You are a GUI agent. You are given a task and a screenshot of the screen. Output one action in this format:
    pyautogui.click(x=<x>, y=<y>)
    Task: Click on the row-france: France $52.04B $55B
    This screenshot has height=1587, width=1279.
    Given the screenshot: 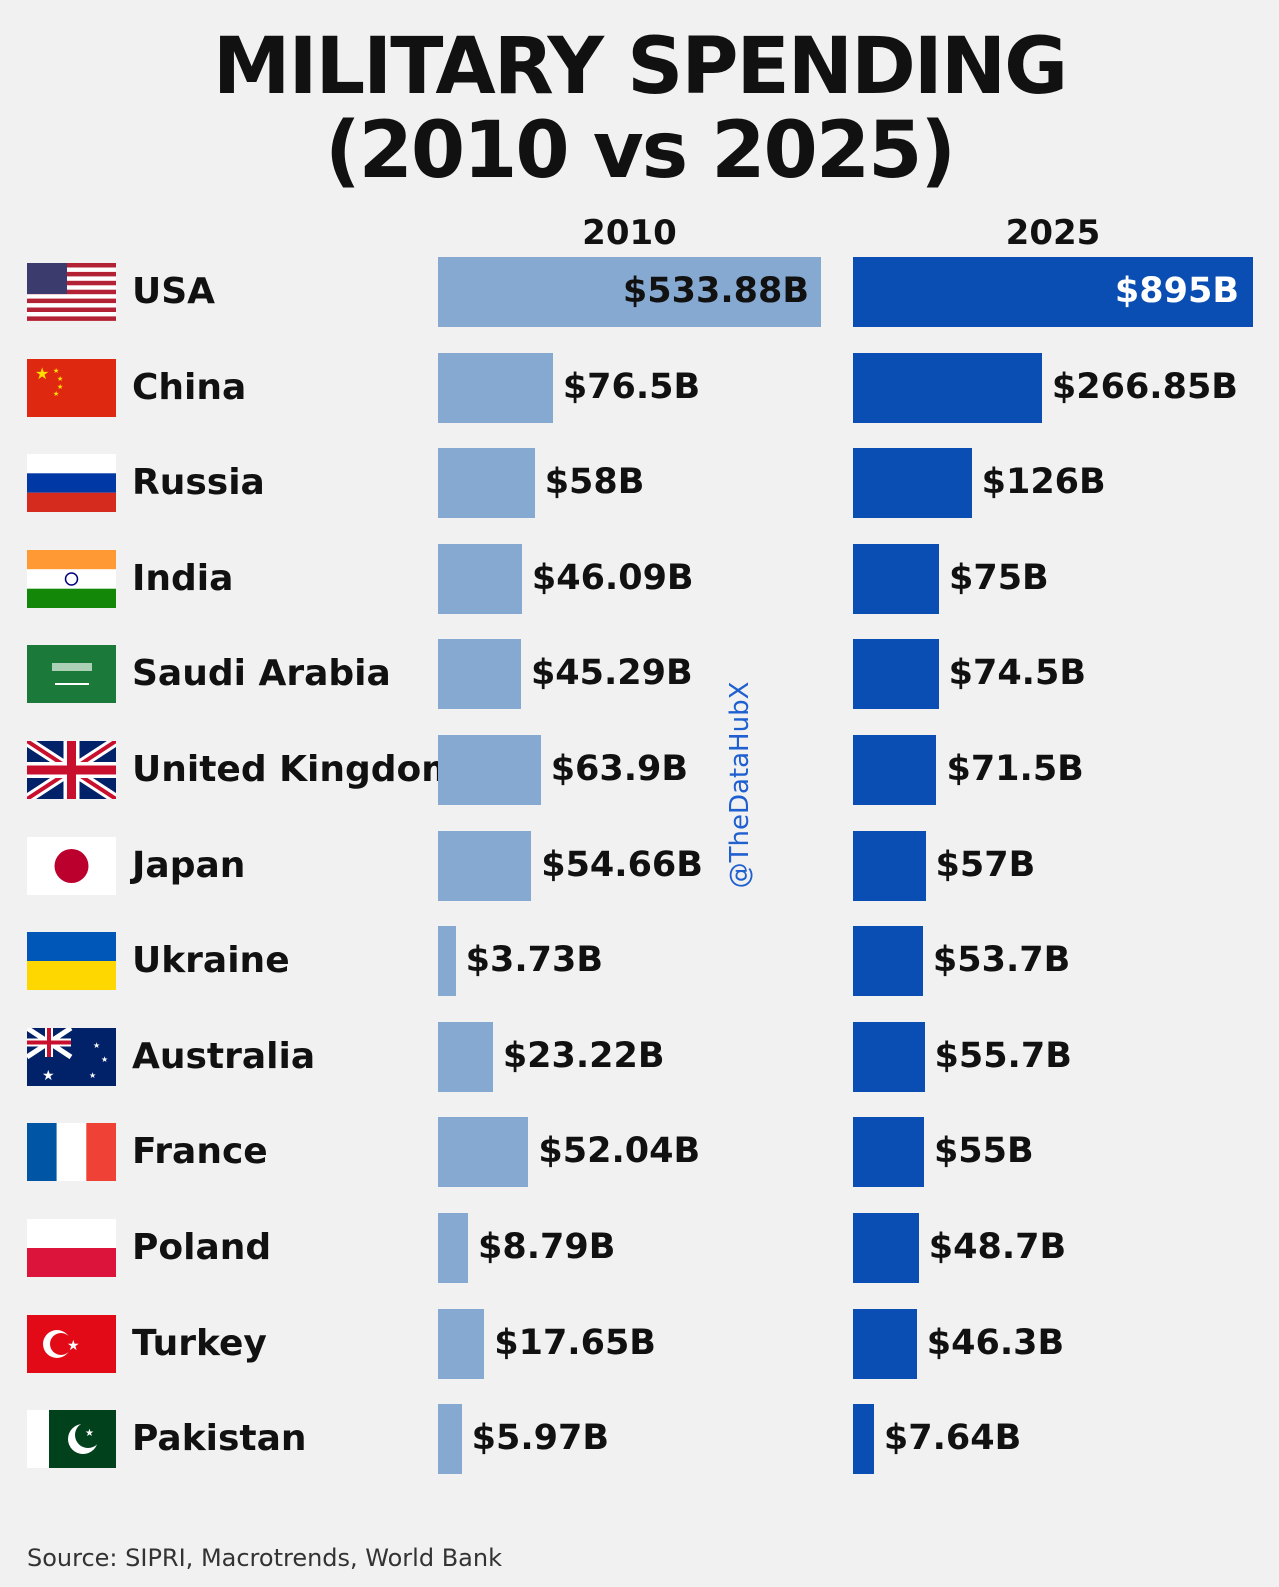 What is the action you would take?
    pyautogui.click(x=639, y=1152)
    